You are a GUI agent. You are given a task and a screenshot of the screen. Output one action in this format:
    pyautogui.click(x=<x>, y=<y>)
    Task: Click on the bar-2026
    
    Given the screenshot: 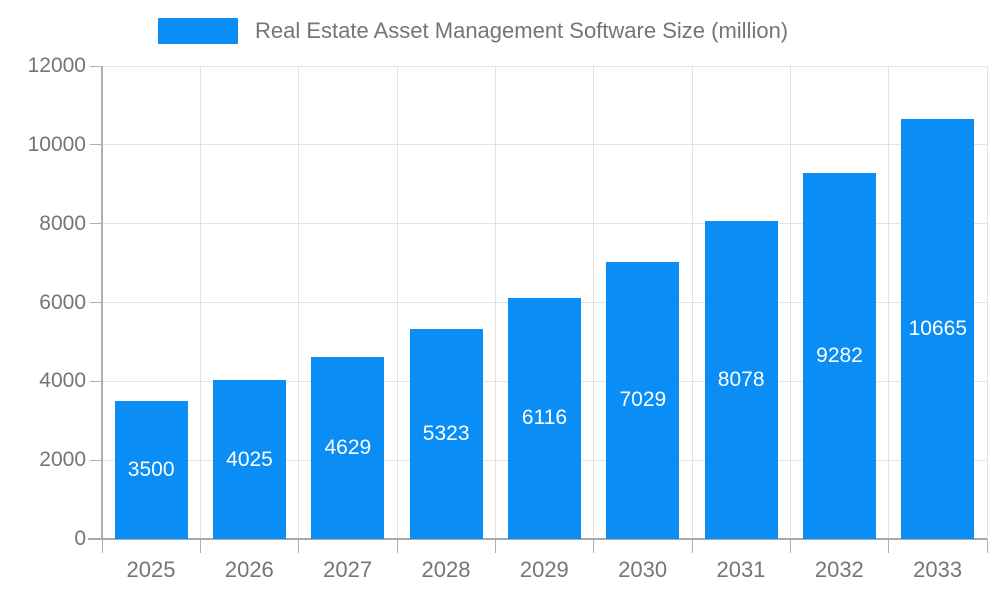 What is the action you would take?
    pyautogui.click(x=249, y=459)
    